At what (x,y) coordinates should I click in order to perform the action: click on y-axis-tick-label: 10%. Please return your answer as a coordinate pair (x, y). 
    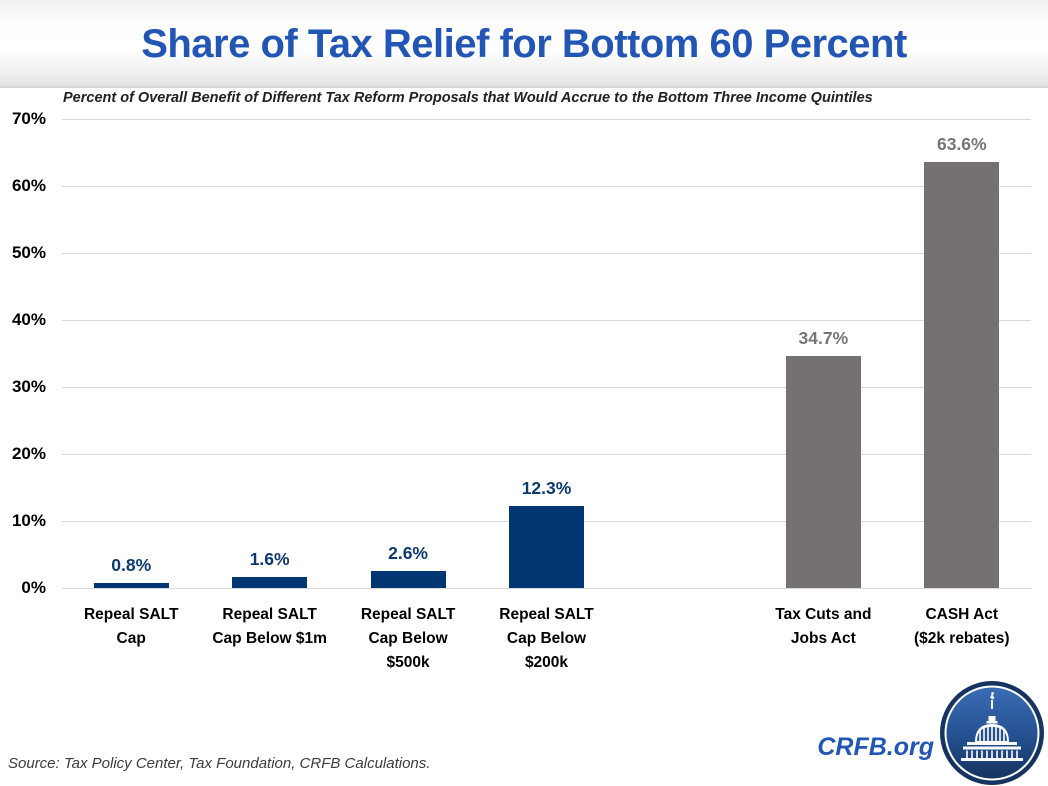
    Looking at the image, I should click on (28, 520).